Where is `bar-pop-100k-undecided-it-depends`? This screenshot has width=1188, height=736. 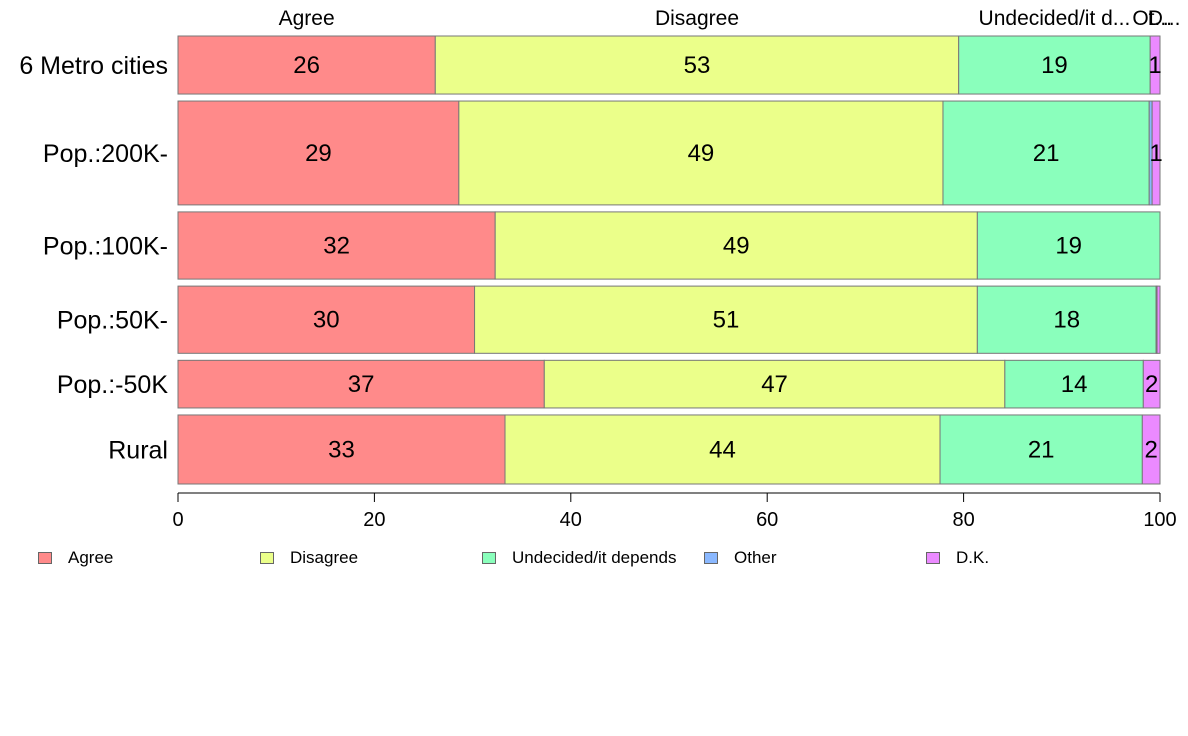 bar-pop-100k-undecided-it-depends is located at coordinates (1068, 245).